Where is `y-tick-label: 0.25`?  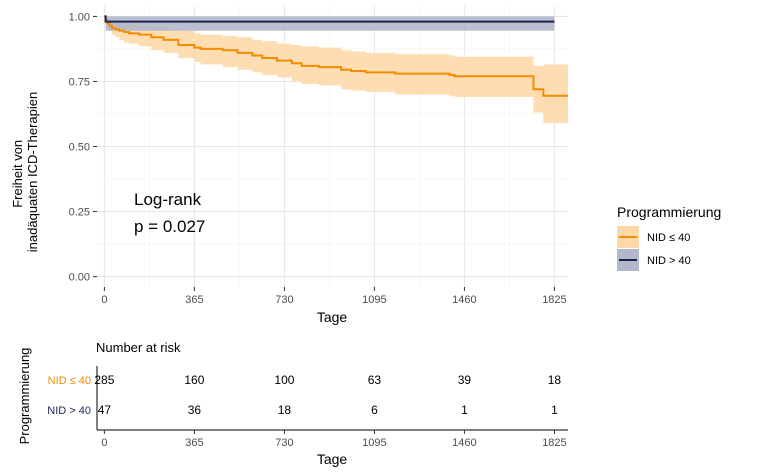
y-tick-label: 0.25 is located at coordinates (79, 213).